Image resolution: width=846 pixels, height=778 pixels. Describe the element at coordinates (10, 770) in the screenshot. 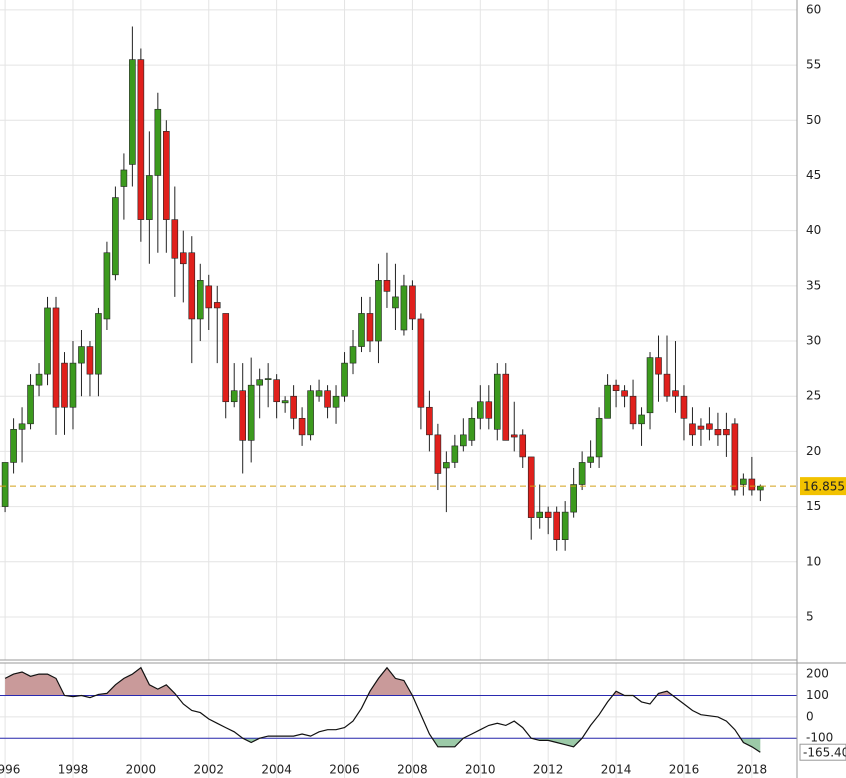

I see `x-tick-label: 1996` at that location.